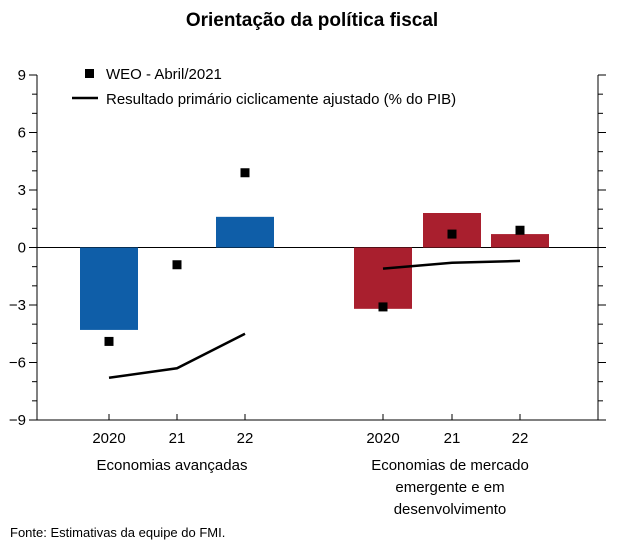 The height and width of the screenshot is (553, 624). Describe the element at coordinates (314, 319) in the screenshot. I see `lines-layer` at that location.